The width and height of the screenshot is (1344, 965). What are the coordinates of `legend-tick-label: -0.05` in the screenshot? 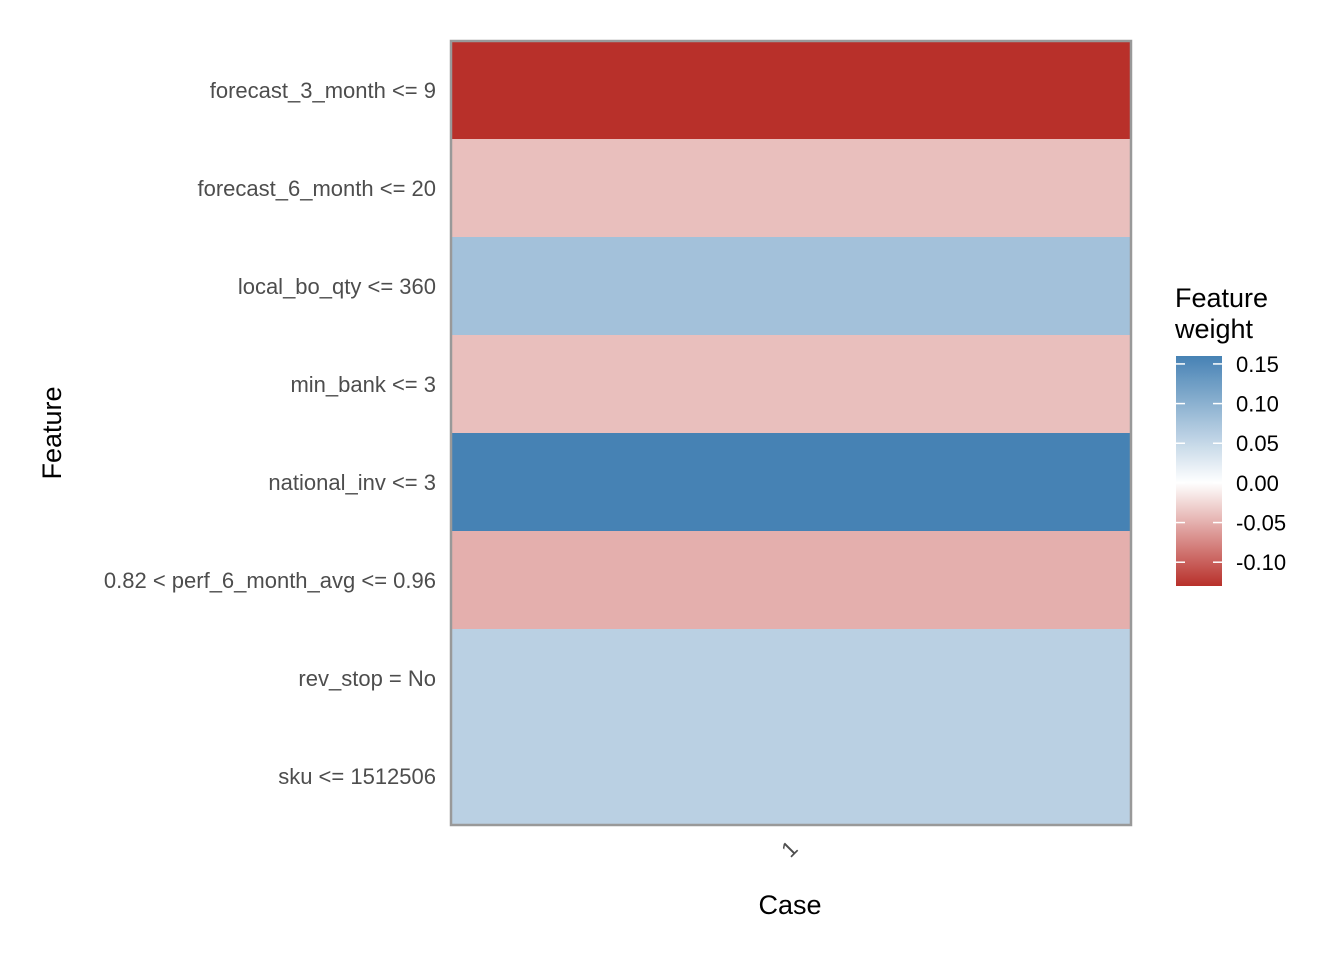 It's located at (1261, 523).